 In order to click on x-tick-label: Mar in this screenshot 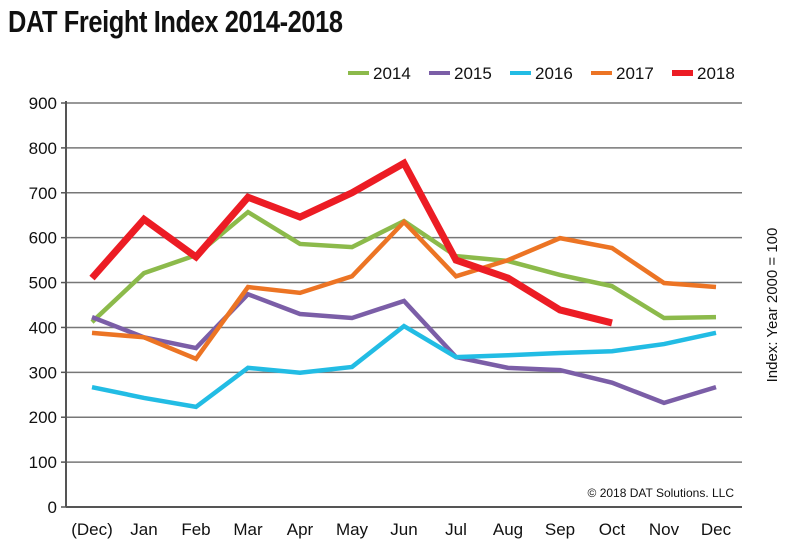, I will do `click(248, 529)`.